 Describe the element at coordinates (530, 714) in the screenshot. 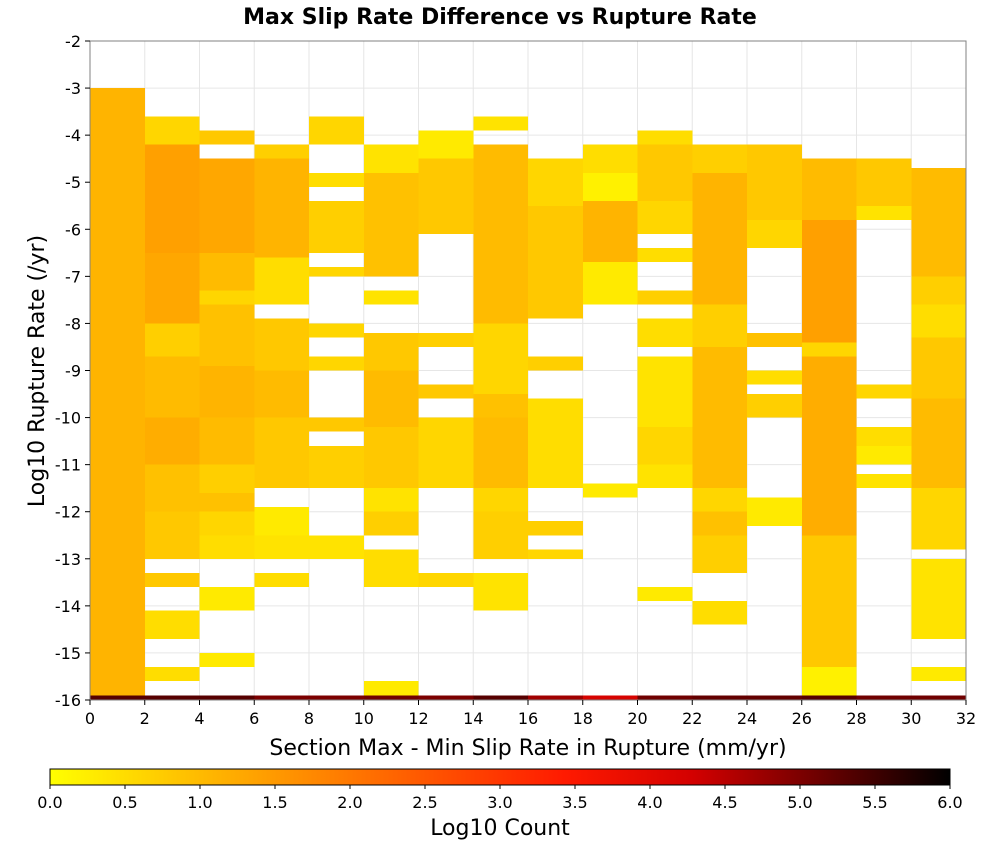

I see `x-axis-ticks: 0 2 4 6 8 10 12 14 16 18 20 22 24 26 28 30 32` at that location.